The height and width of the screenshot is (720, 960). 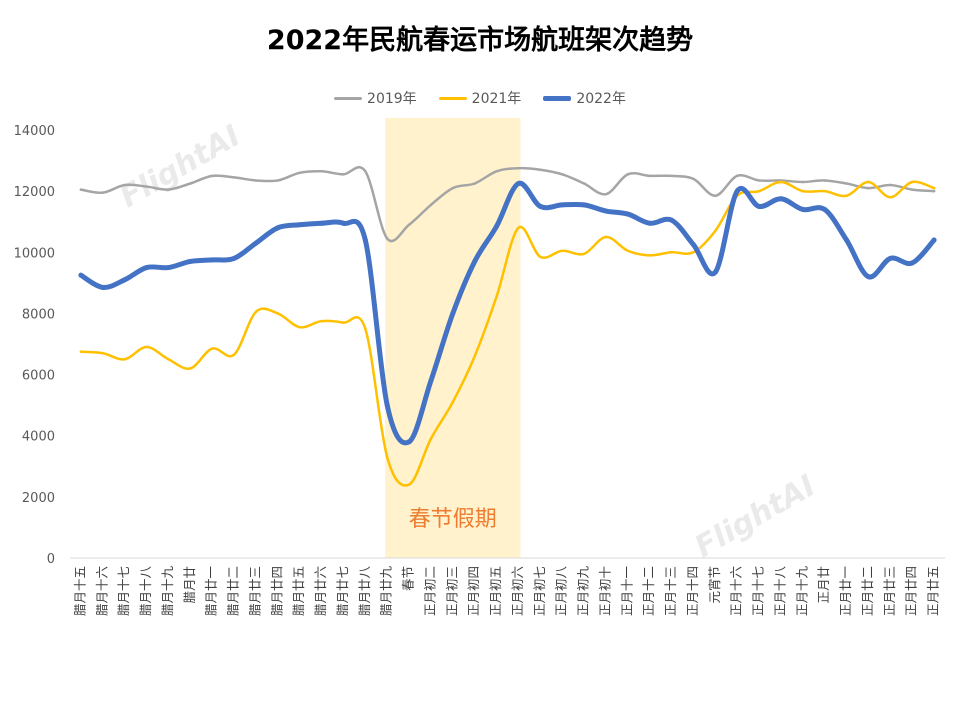 What do you see at coordinates (180, 166) in the screenshot?
I see `watermark-1: FlightAI` at bounding box center [180, 166].